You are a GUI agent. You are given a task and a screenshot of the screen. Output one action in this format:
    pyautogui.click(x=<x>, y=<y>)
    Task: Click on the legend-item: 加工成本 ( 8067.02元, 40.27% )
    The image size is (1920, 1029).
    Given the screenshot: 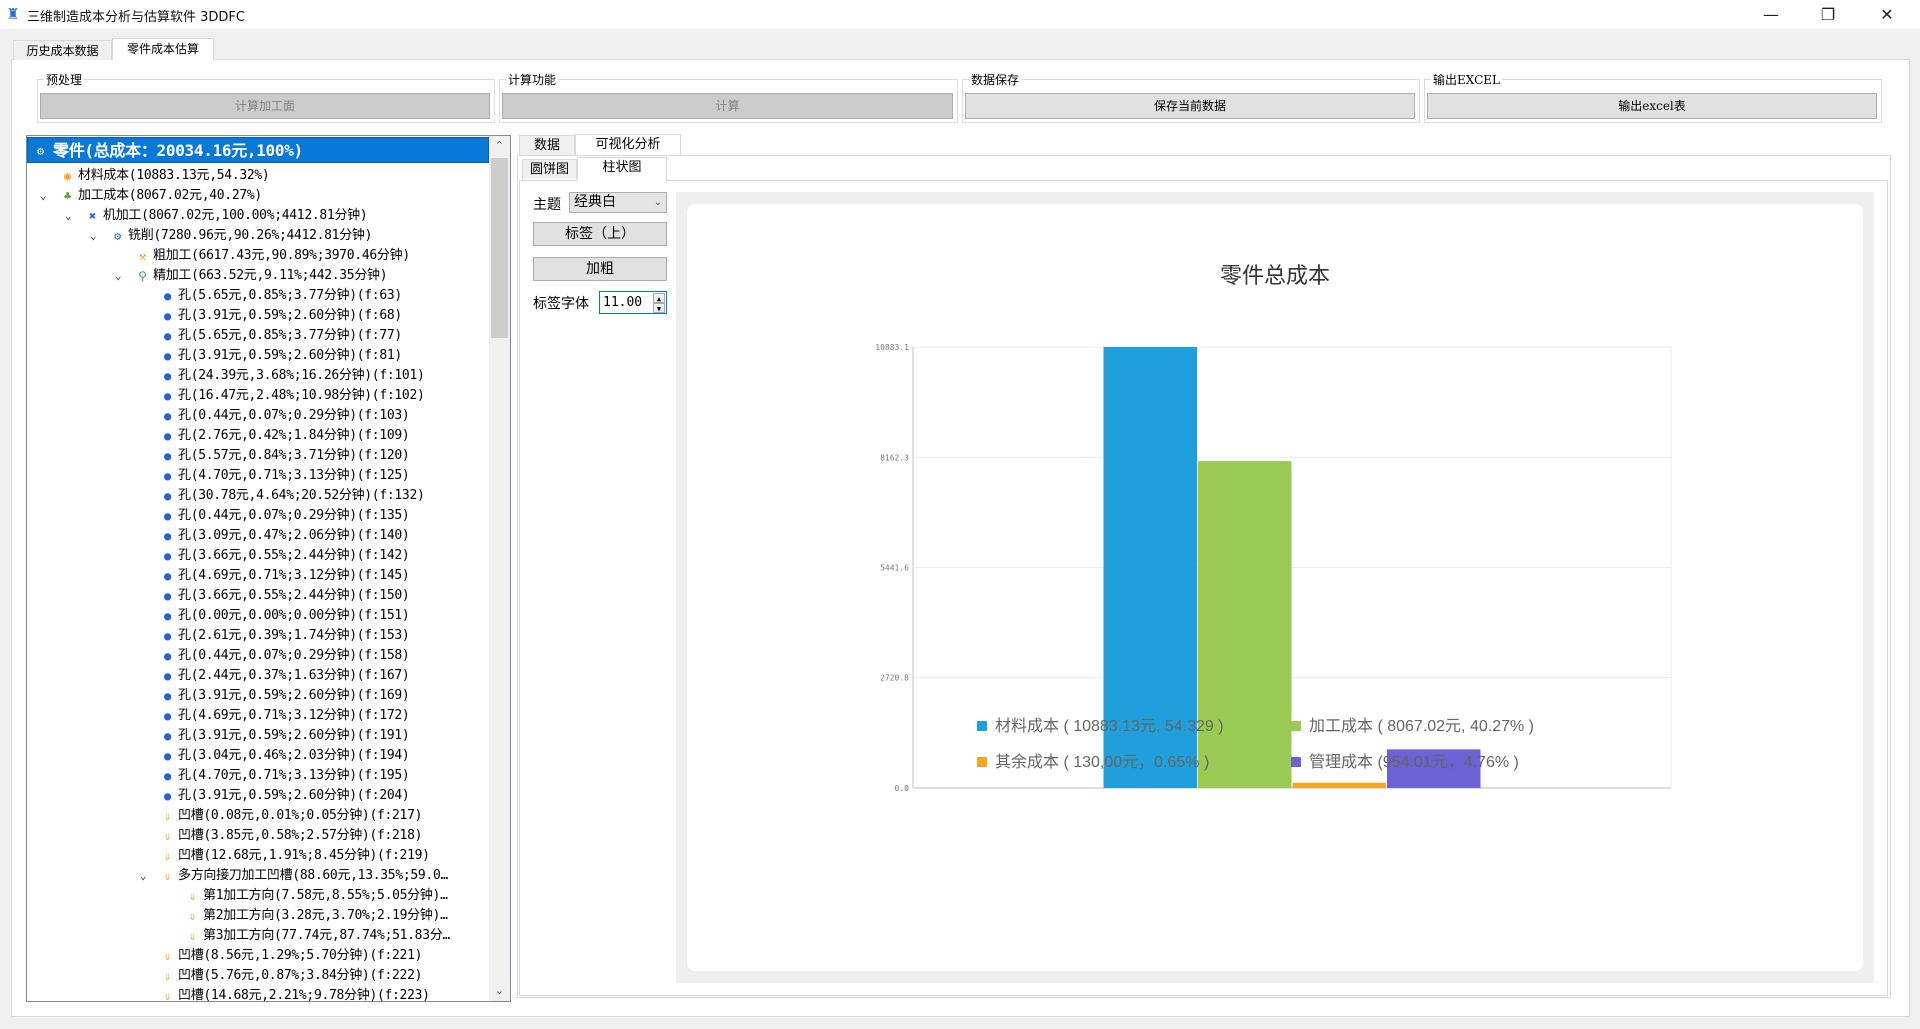 What is the action you would take?
    pyautogui.click(x=1412, y=724)
    